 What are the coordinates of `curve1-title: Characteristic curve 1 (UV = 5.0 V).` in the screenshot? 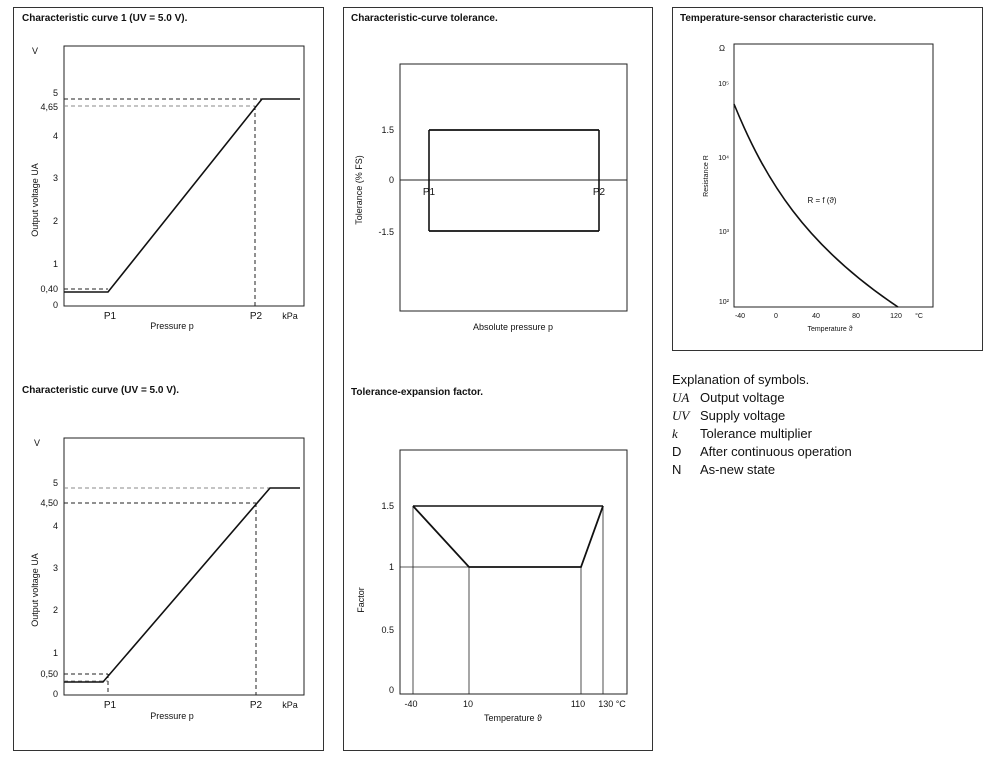 It's located at (105, 18).